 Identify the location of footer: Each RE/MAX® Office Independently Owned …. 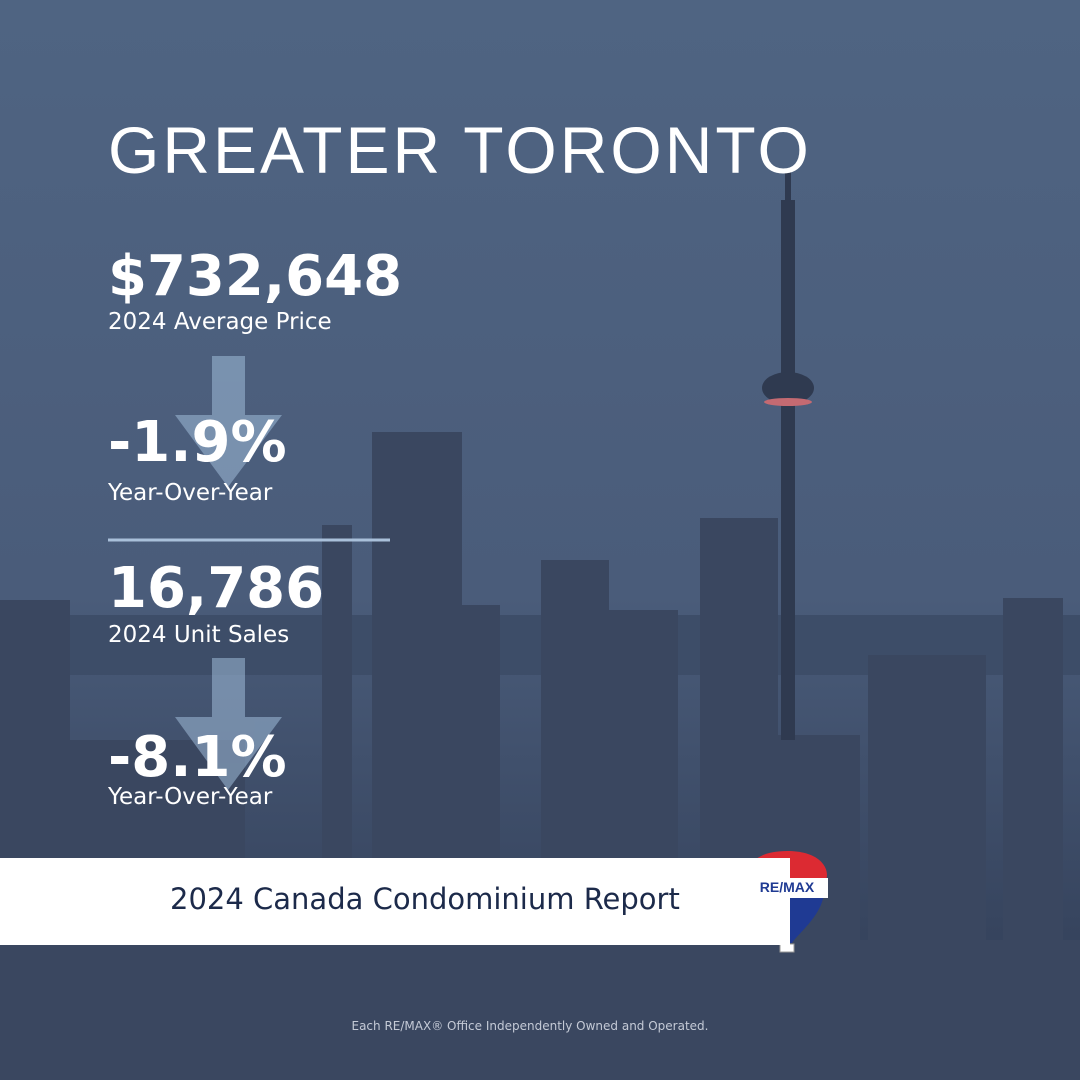
(530, 1026).